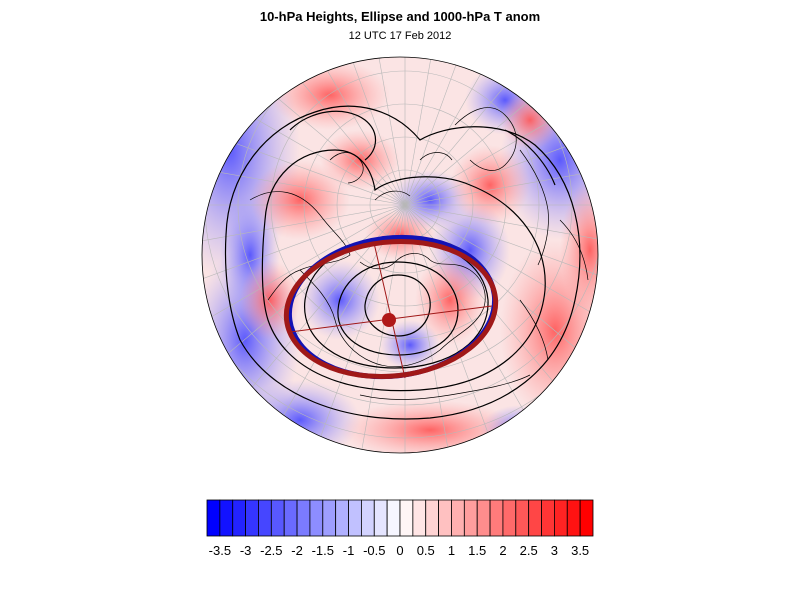 This screenshot has width=800, height=600. Describe the element at coordinates (297, 550) in the screenshot. I see `colorbar-tick-label: -2` at that location.